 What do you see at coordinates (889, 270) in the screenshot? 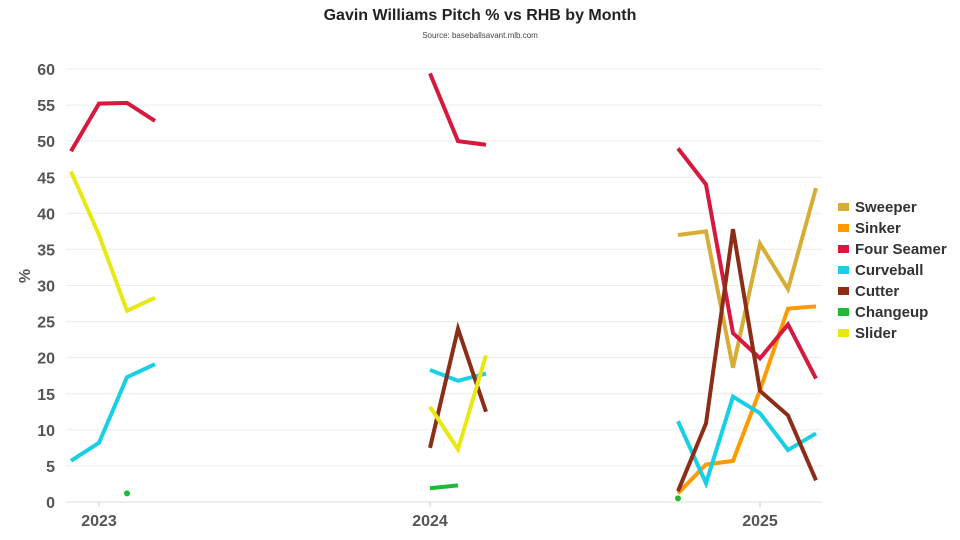
I see `legend-curveball: Curveball` at bounding box center [889, 270].